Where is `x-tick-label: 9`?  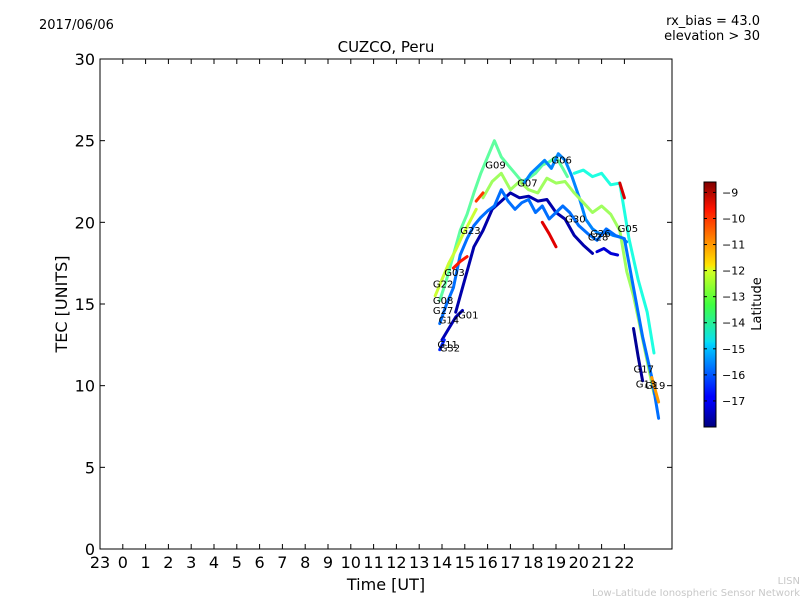 x-tick-label: 9 is located at coordinates (328, 562).